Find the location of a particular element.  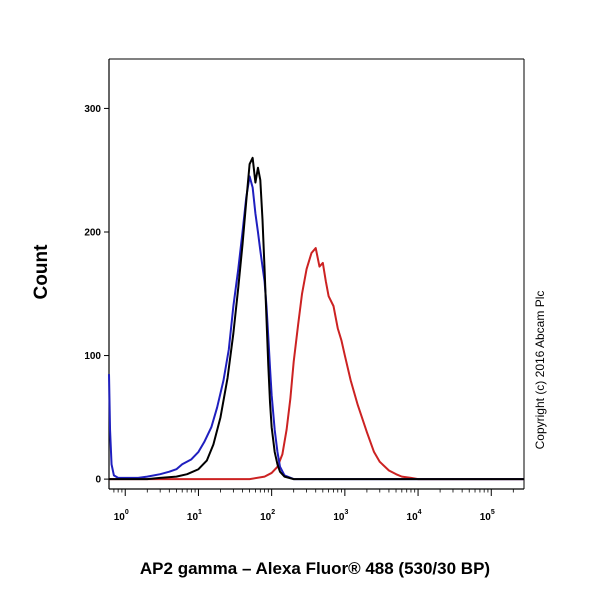

y-axis-title: Count is located at coordinates (41, 272).